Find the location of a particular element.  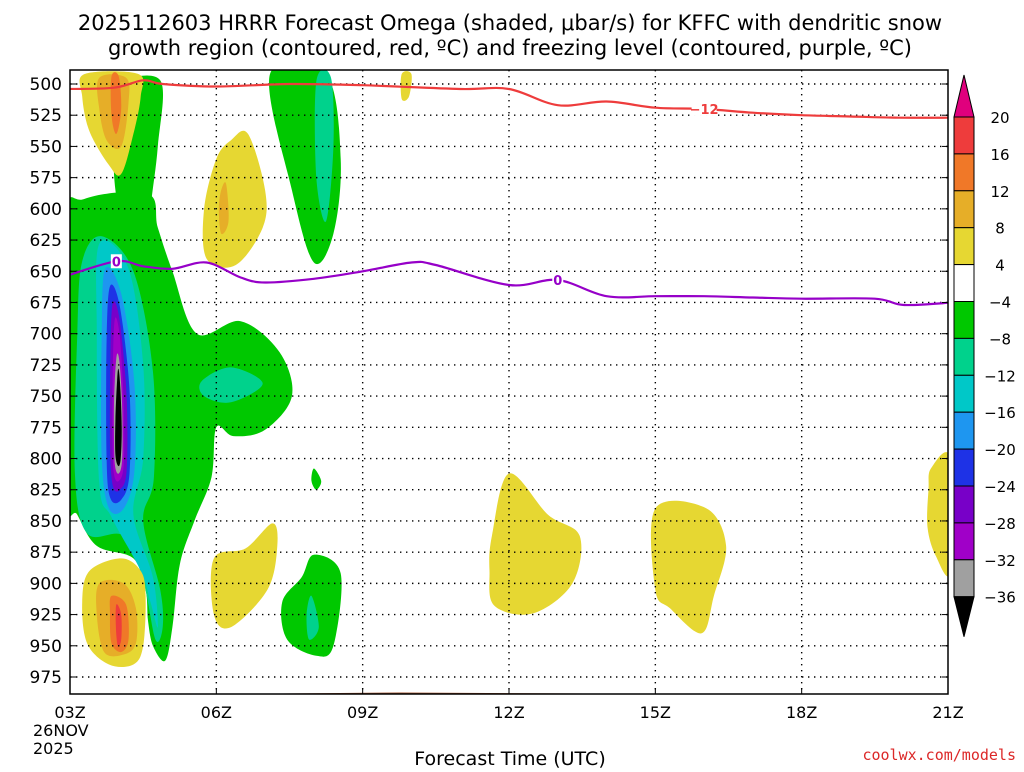

y-tick-label: 550 is located at coordinates (46, 147).